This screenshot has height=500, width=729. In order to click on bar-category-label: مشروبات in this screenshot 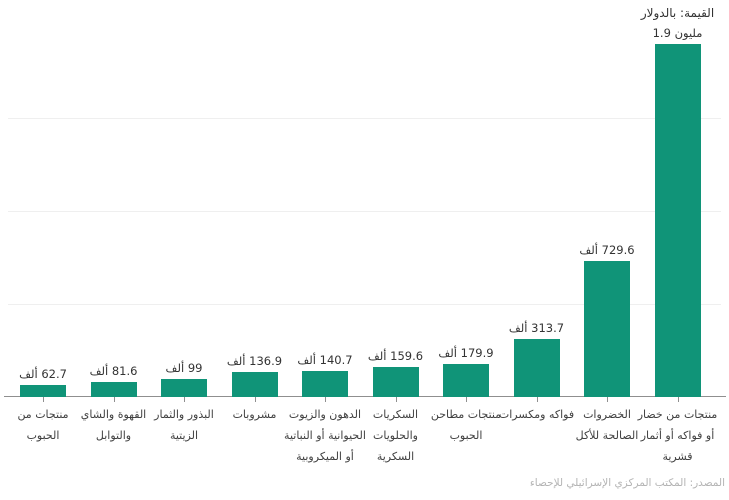, I will do `click(254, 414)`.